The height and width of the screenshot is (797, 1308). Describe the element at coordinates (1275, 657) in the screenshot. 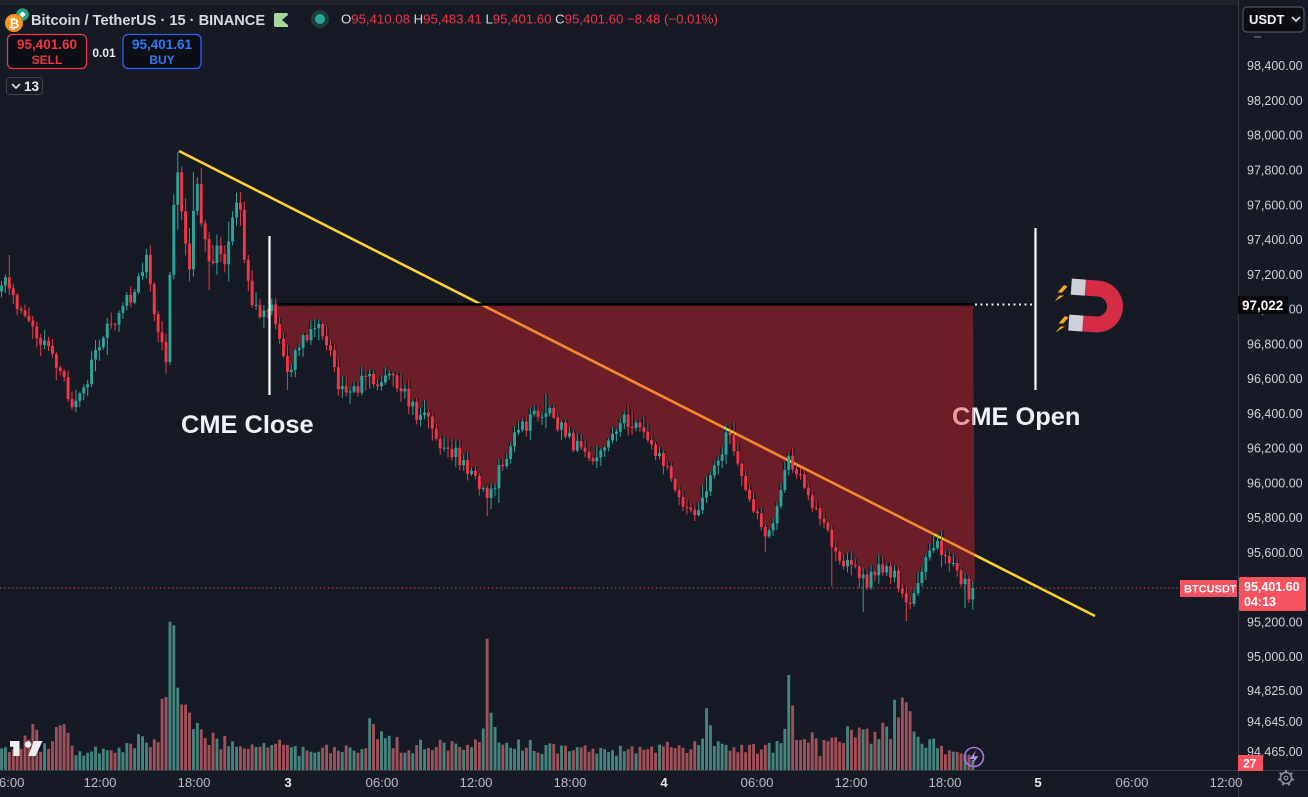

I see `svg-text: 95,000.00` at that location.